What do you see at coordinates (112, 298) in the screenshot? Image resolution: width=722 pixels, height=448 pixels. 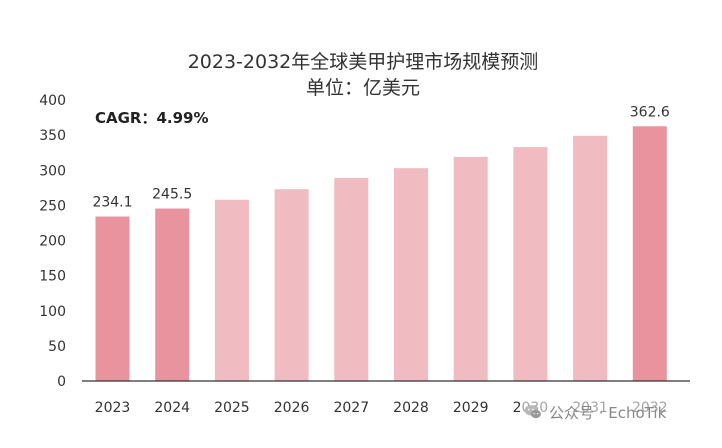 I see `bar-2023` at bounding box center [112, 298].